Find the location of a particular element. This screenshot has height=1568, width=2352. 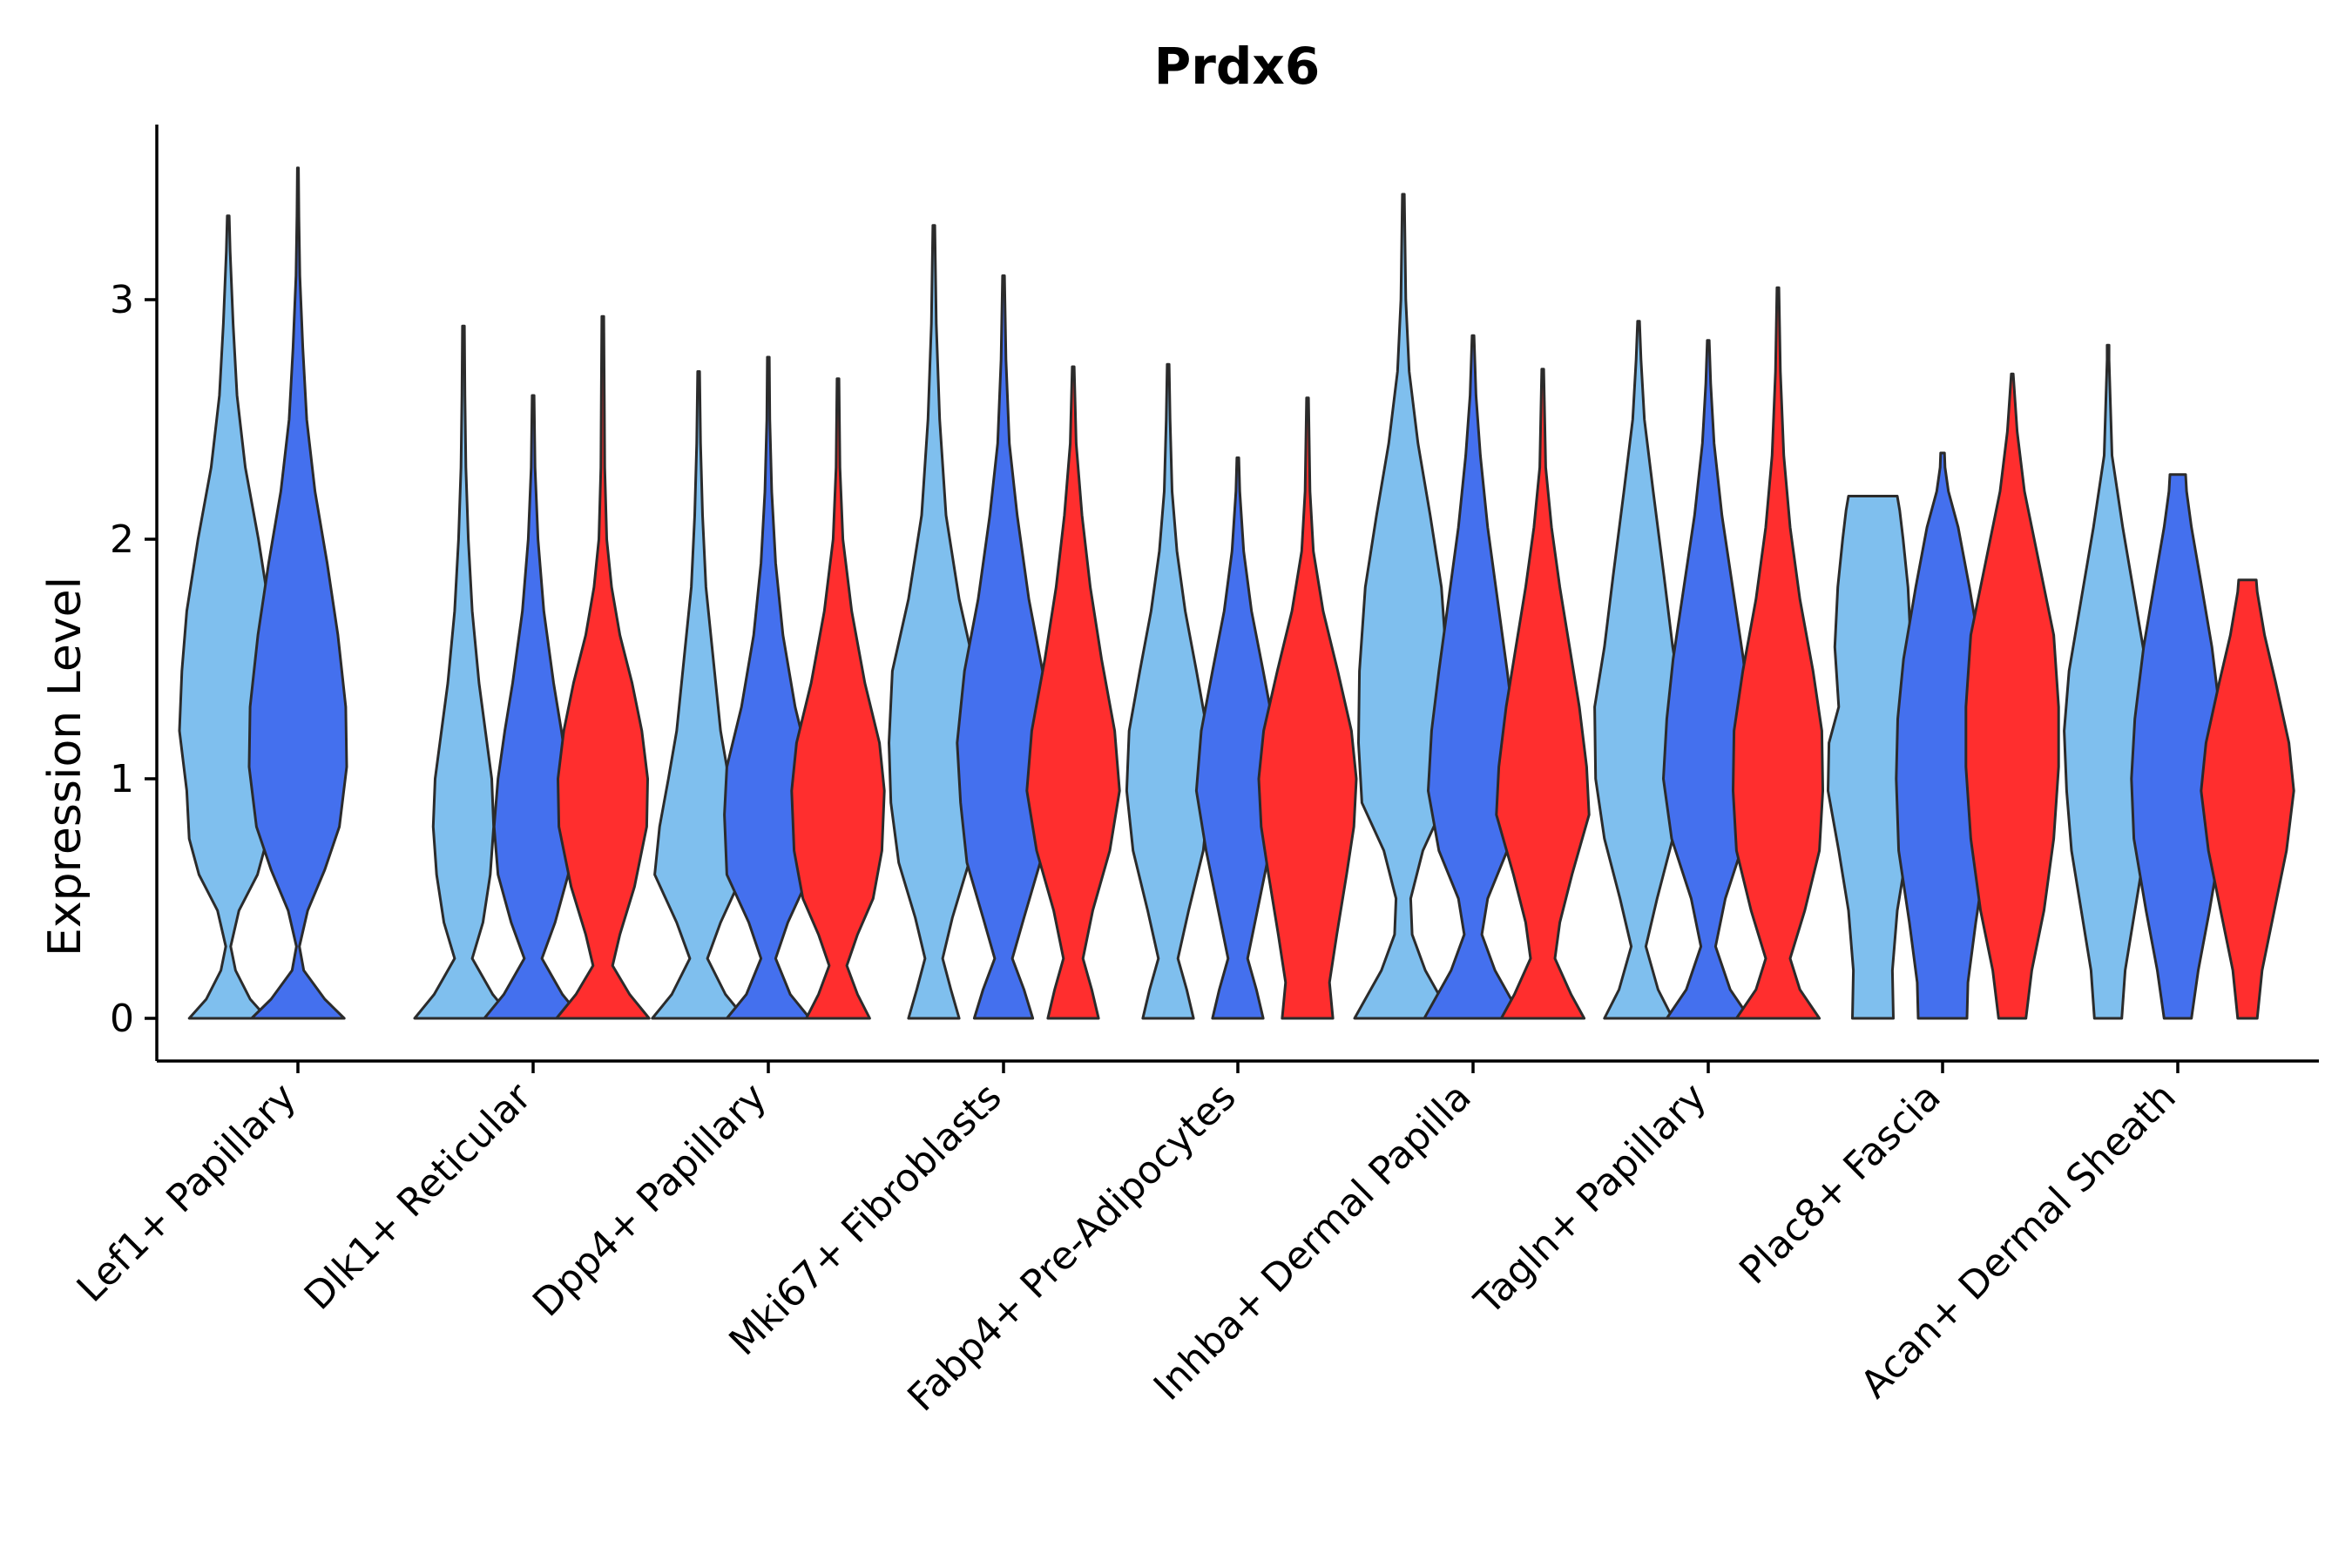

chart-title: Prdx6 is located at coordinates (1237, 66).